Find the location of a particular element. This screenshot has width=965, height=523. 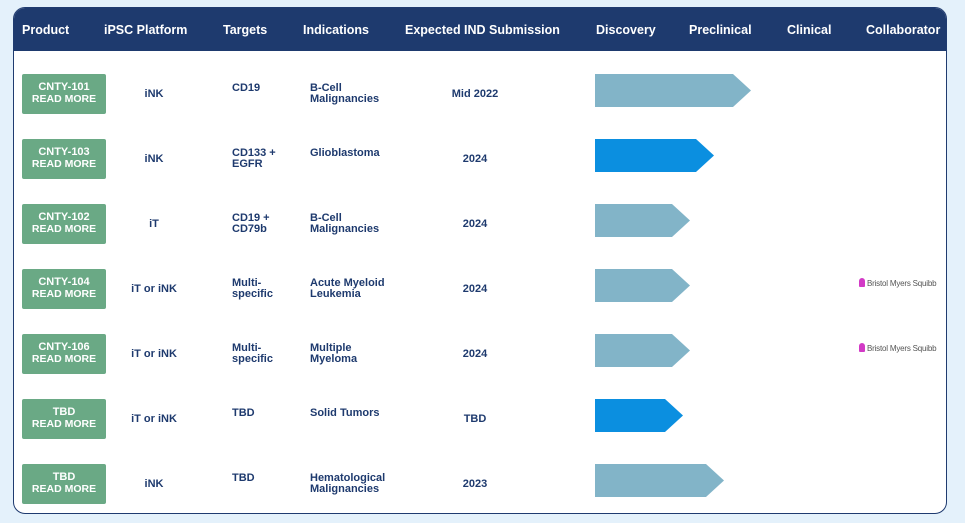

header-targets: Targets is located at coordinates (245, 30).